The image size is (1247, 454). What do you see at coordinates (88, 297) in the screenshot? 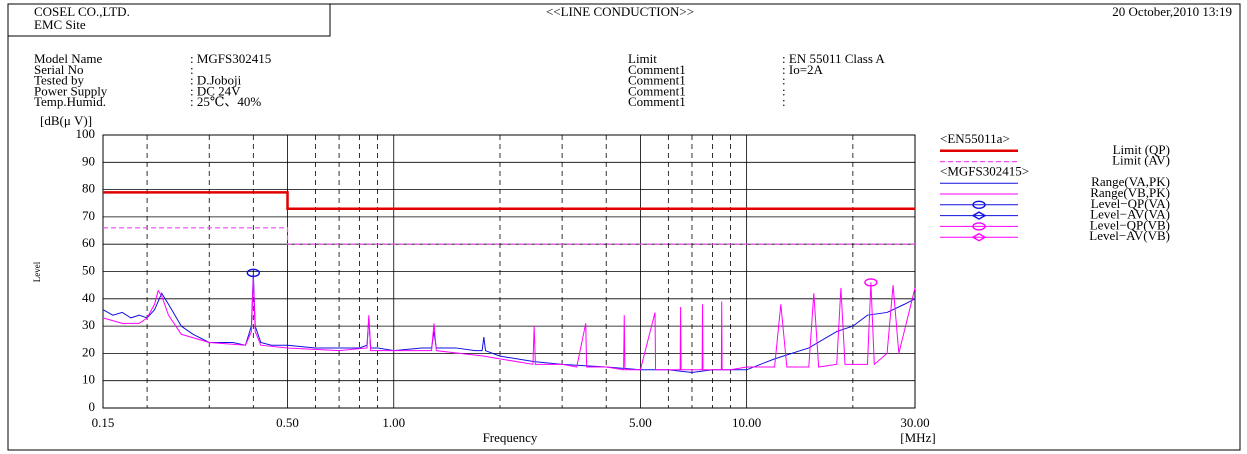
I see `y-tick-label: 40` at bounding box center [88, 297].